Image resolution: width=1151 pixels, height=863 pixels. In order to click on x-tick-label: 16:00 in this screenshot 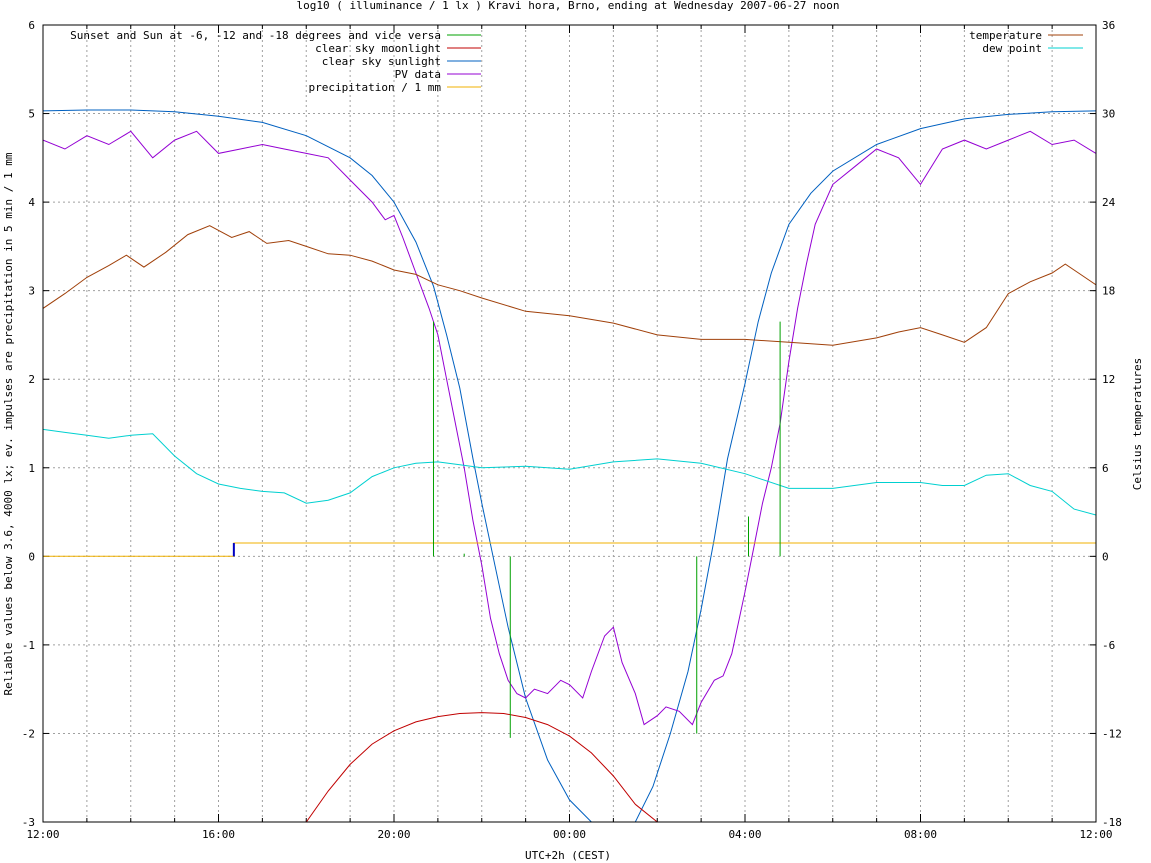, I will do `click(218, 834)`.